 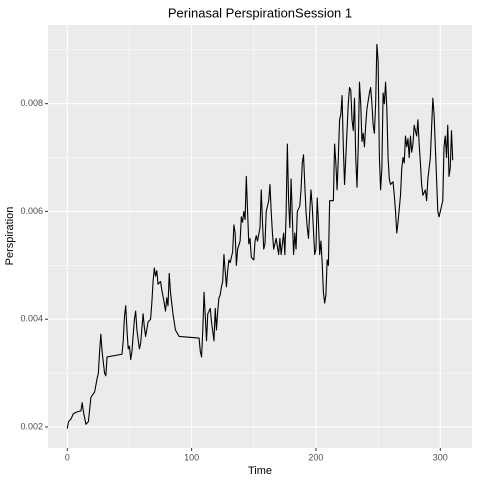 I want to click on y-axis-title: Perspiration, so click(x=10, y=236).